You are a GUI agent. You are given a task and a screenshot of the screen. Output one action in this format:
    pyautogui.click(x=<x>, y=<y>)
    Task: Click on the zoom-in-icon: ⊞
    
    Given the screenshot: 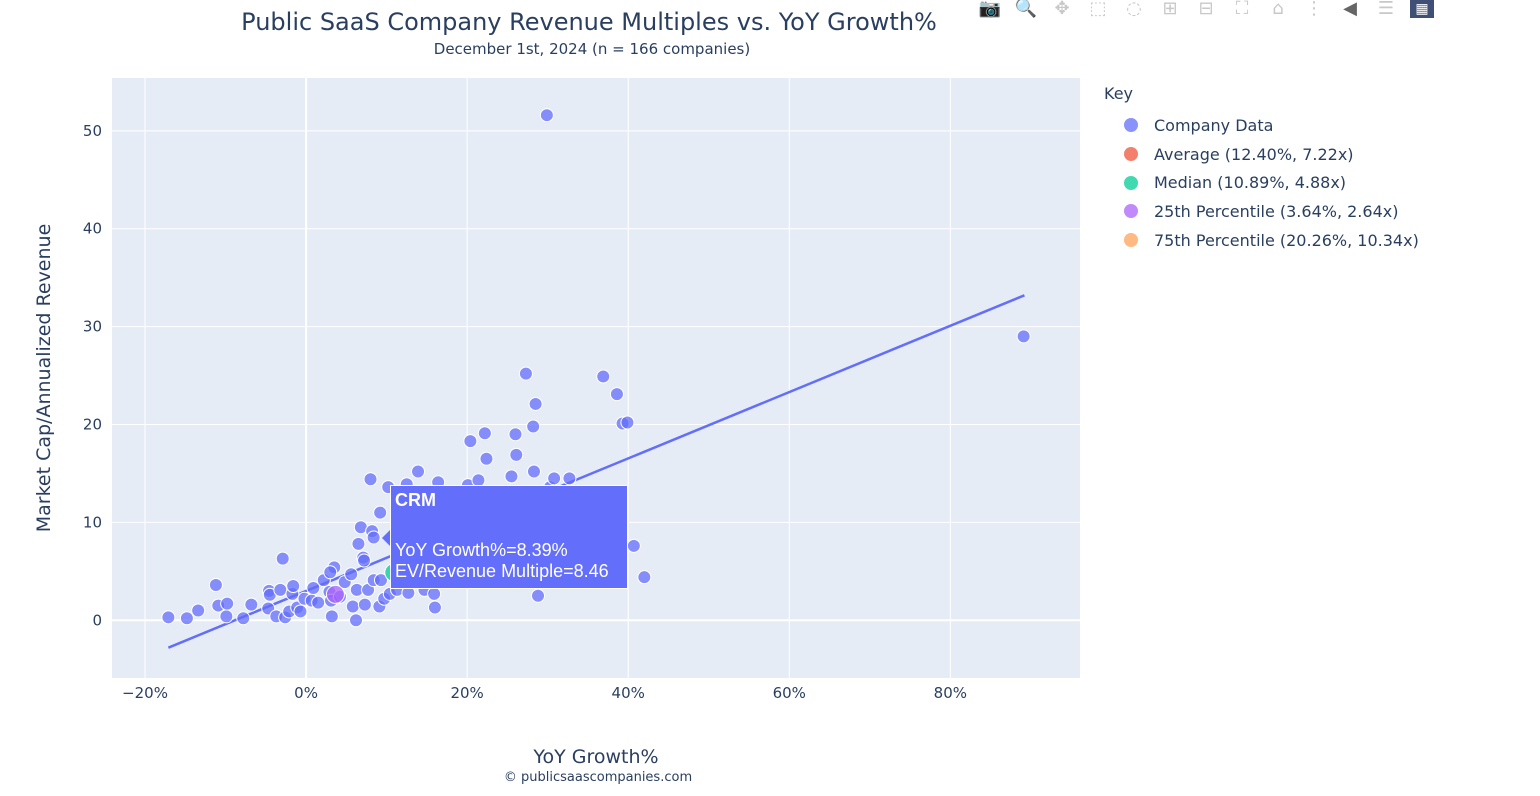 What is the action you would take?
    pyautogui.click(x=1170, y=9)
    